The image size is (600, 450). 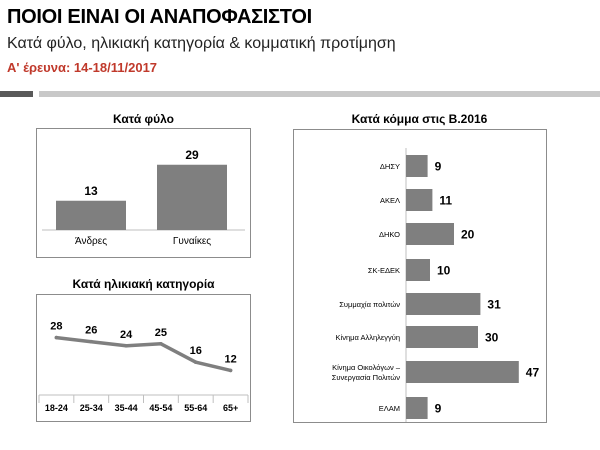 I want to click on header-rule-dark, so click(x=16, y=94).